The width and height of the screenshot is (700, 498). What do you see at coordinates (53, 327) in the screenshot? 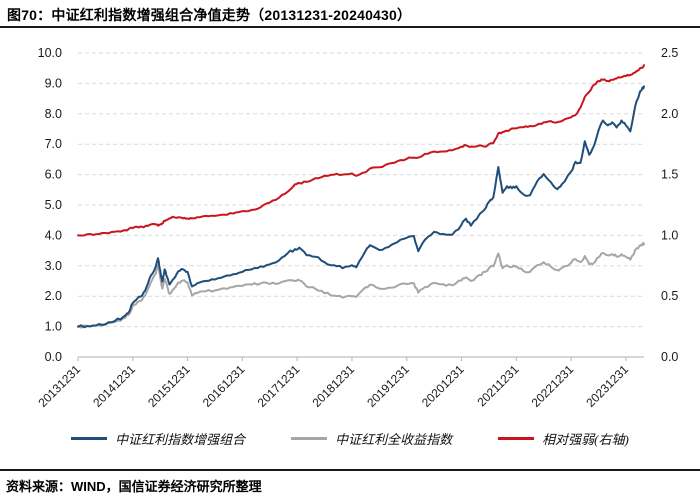
I see `left-axis-tick-label: 1.0` at bounding box center [53, 327].